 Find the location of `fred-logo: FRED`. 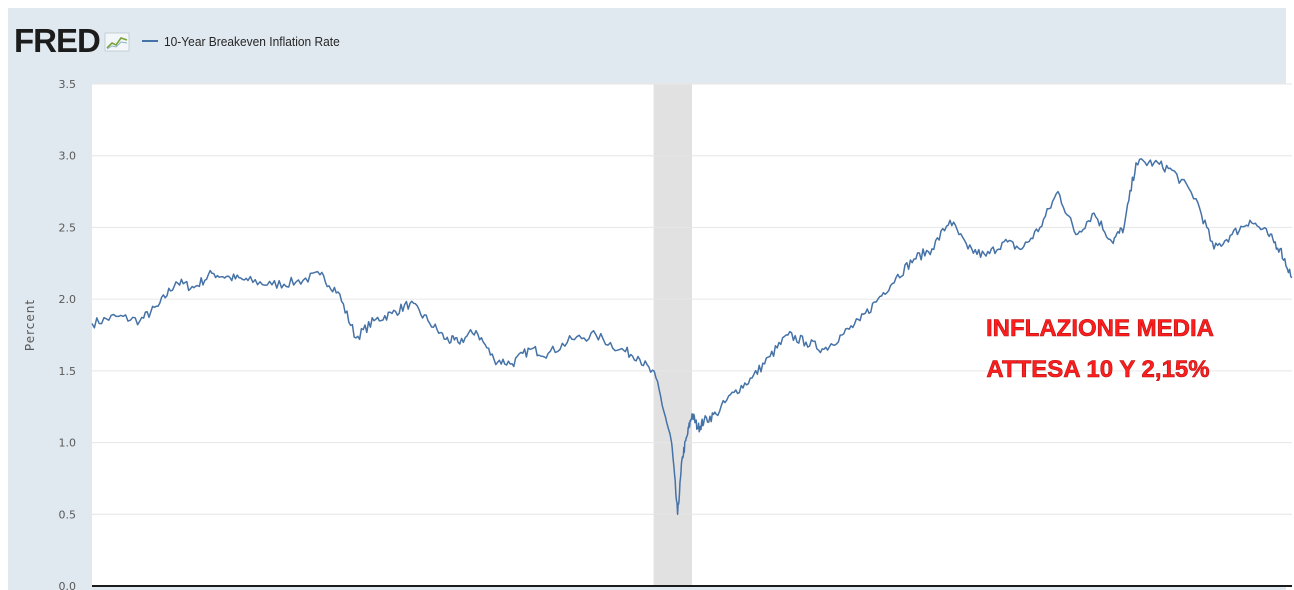

fred-logo: FRED is located at coordinates (57, 40).